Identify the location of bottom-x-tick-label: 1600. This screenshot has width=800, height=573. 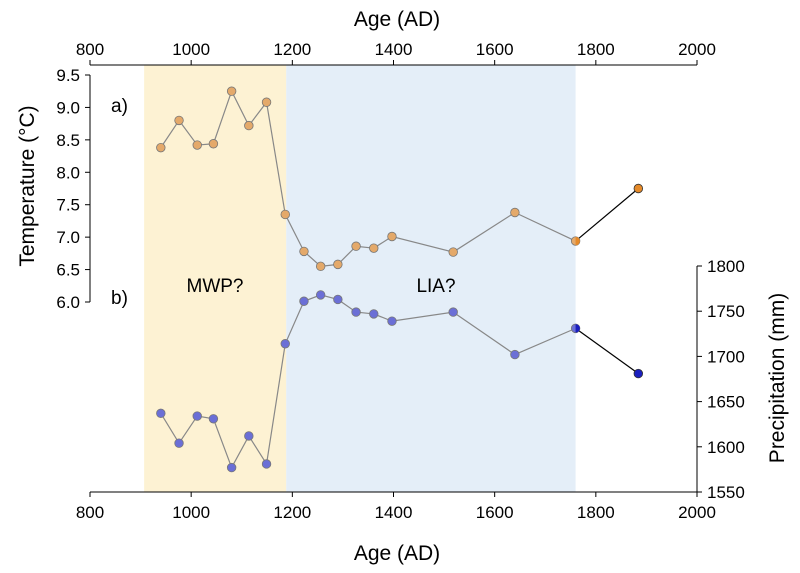
(495, 512).